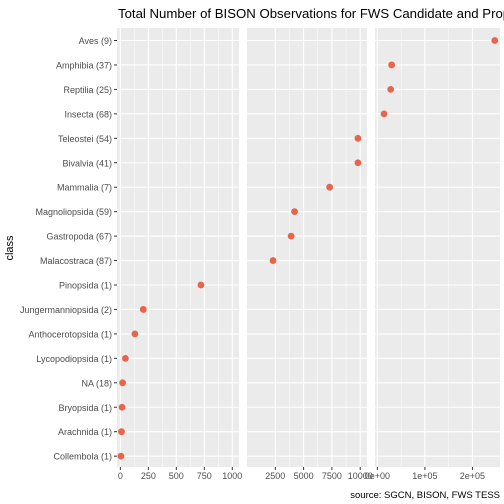 The height and width of the screenshot is (504, 504). I want to click on x-tick-label: 500, so click(176, 476).